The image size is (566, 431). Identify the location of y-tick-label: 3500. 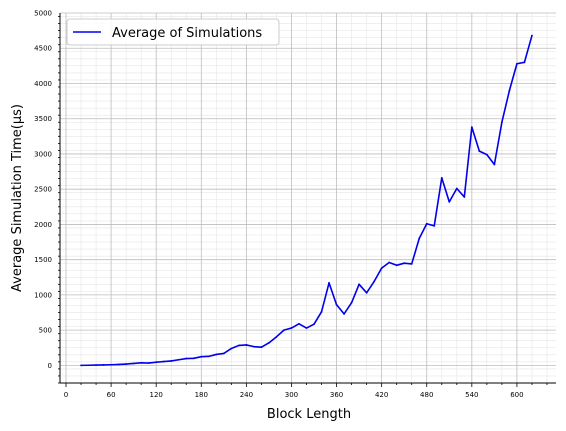
(43, 119).